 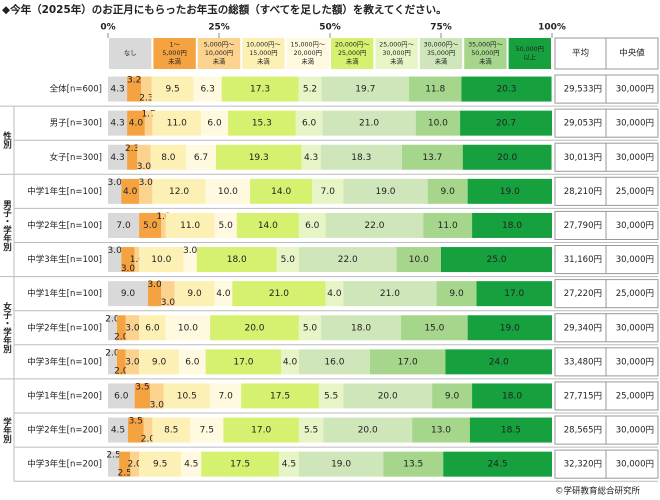 What do you see at coordinates (583, 124) in the screenshot?
I see `table-value: 29,053円` at bounding box center [583, 124].